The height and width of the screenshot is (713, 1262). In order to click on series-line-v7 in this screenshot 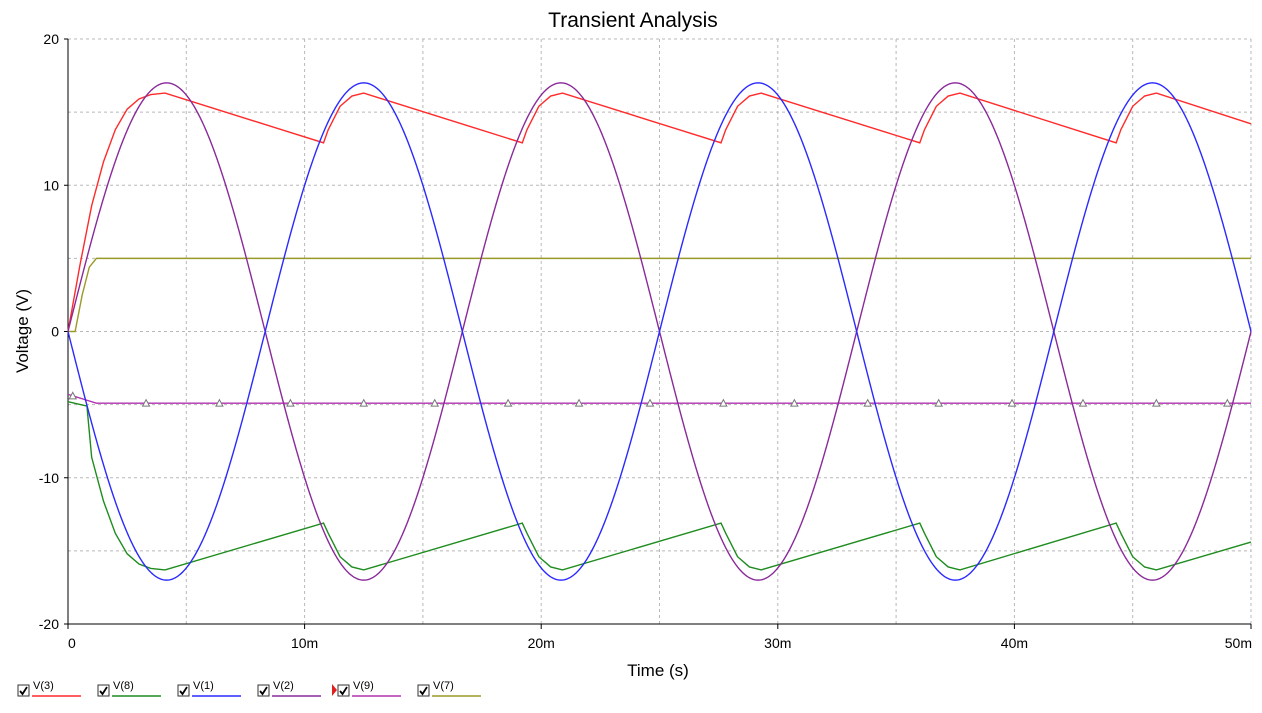, I will do `click(659, 295)`.